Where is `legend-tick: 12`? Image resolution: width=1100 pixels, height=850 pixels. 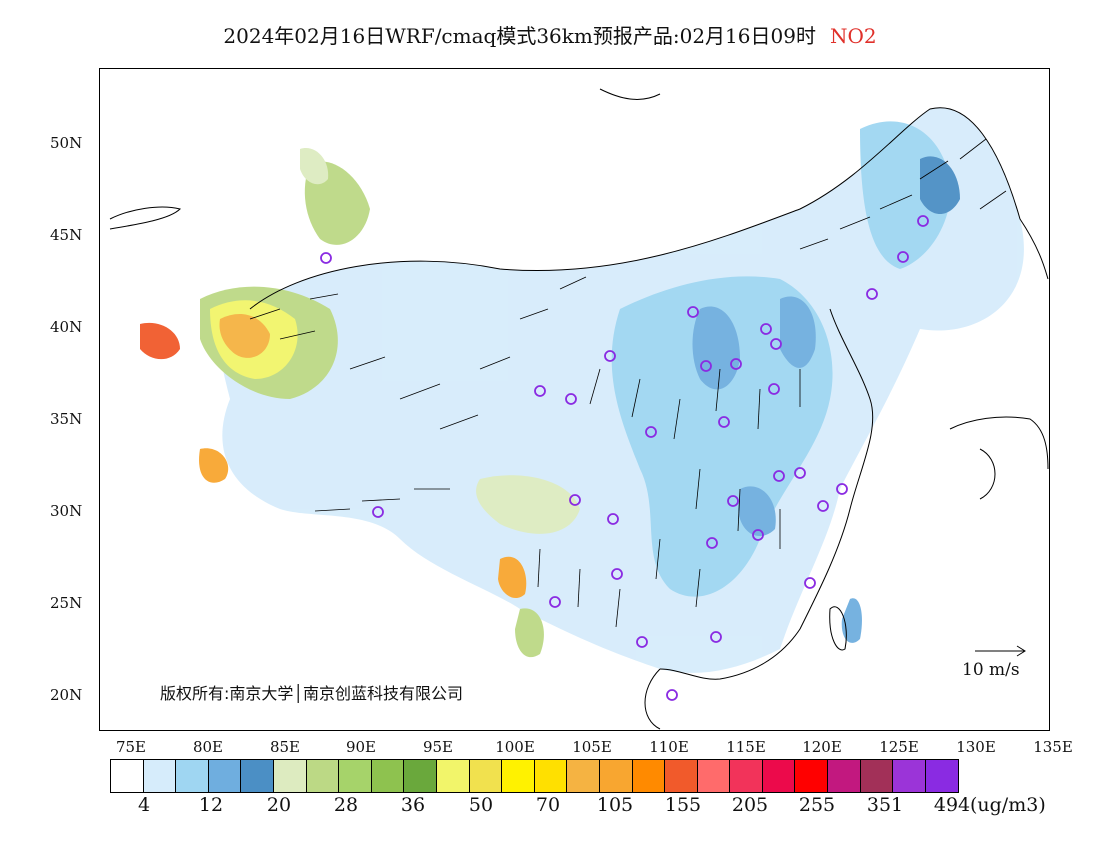
legend-tick: 12 is located at coordinates (211, 805).